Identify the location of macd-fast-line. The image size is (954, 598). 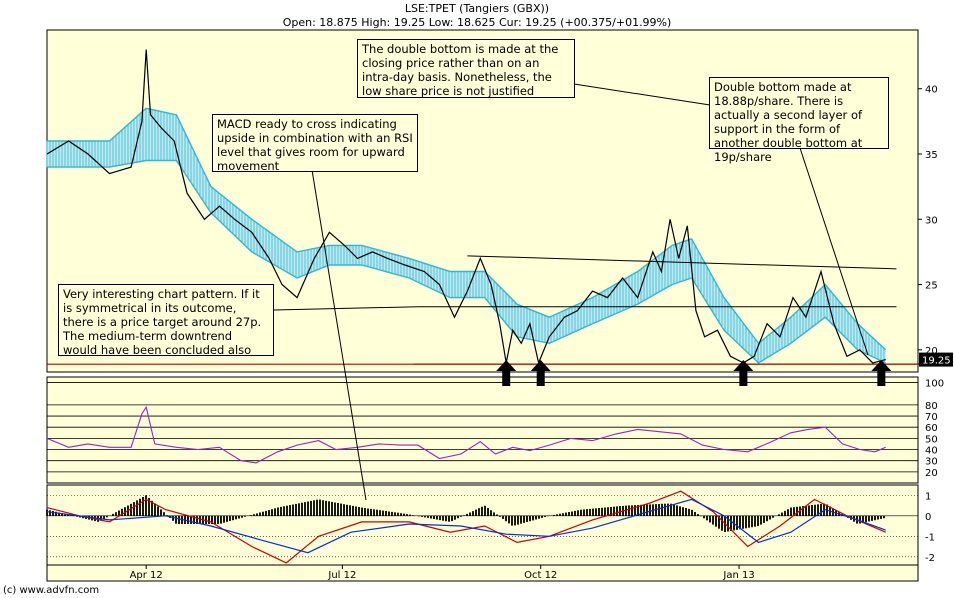
(466, 527).